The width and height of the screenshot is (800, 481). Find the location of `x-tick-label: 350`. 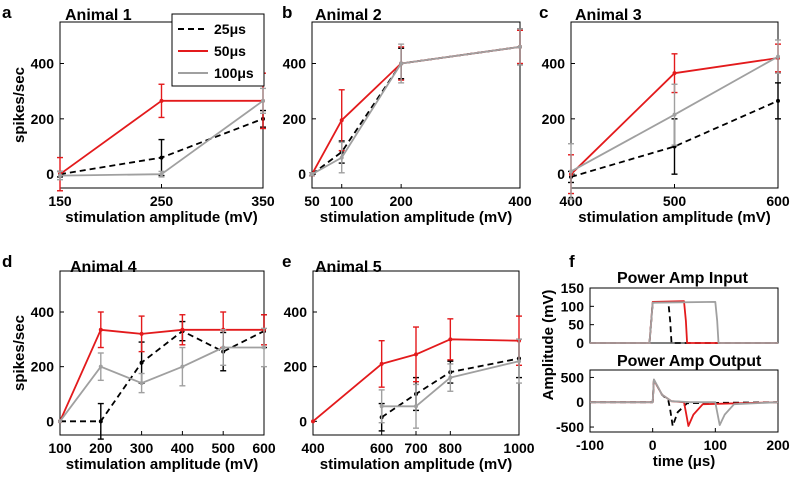

x-tick-label: 350 is located at coordinates (263, 201).